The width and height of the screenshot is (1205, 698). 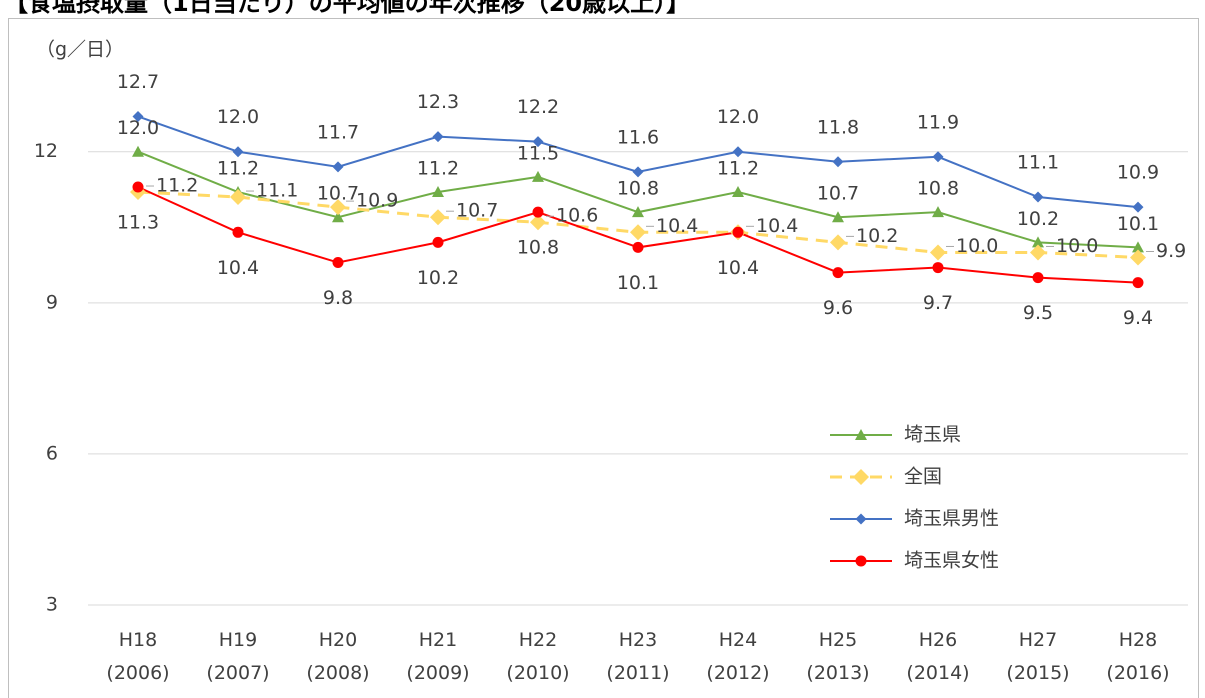 What do you see at coordinates (923, 477) in the screenshot?
I see `legend-label: 全国` at bounding box center [923, 477].